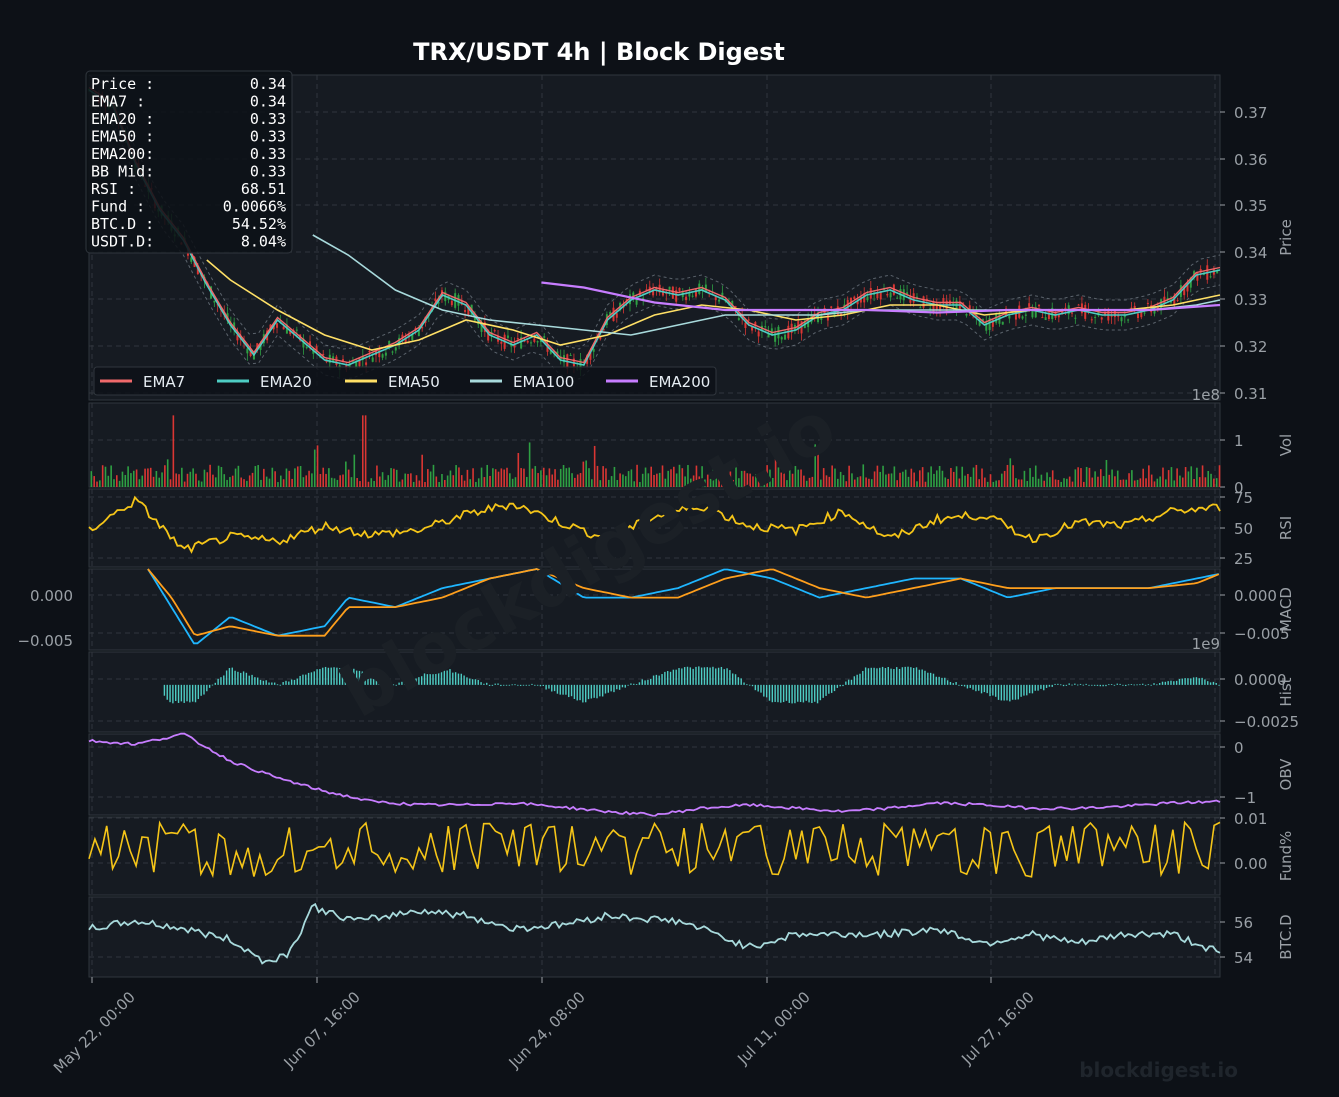 The width and height of the screenshot is (1339, 1097). What do you see at coordinates (122, 84) in the screenshot?
I see `info-box-label: Price :` at bounding box center [122, 84].